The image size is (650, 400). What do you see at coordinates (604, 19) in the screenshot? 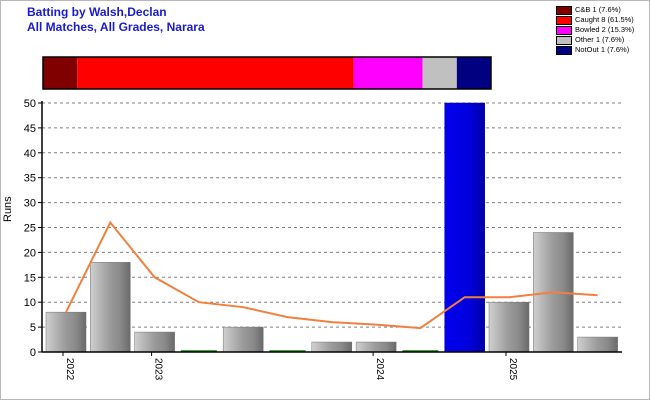
I see `legend-label: Caught 8 (61.5%)` at bounding box center [604, 19].